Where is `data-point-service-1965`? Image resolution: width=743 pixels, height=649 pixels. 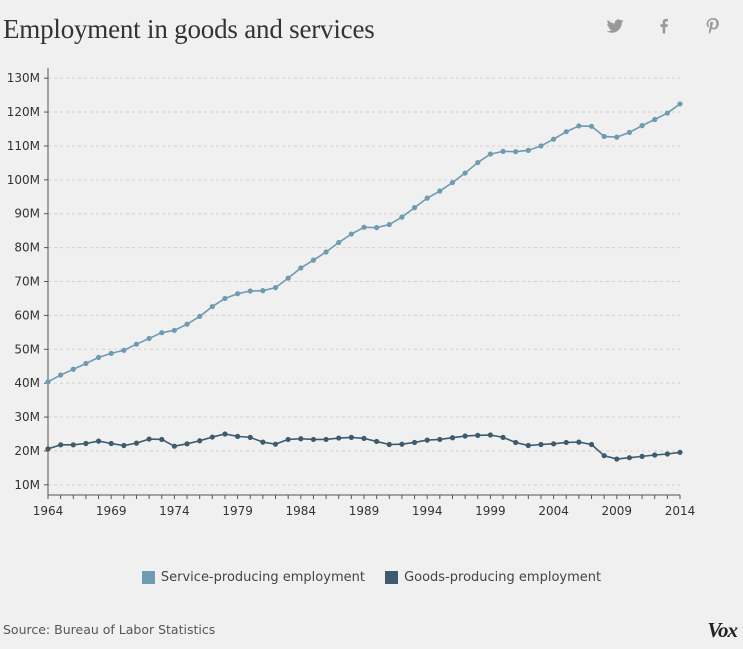
data-point-service-1965 is located at coordinates (61, 375).